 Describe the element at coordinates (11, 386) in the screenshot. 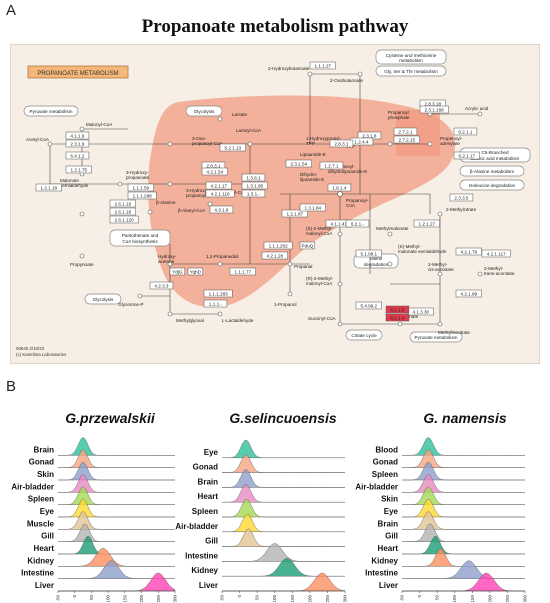

I see `panel-b-letter: B` at that location.